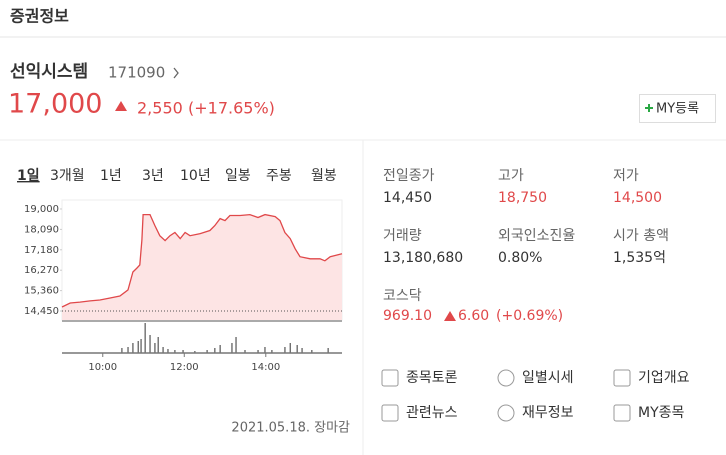 The height and width of the screenshot is (455, 726). I want to click on my-button, so click(677, 108).